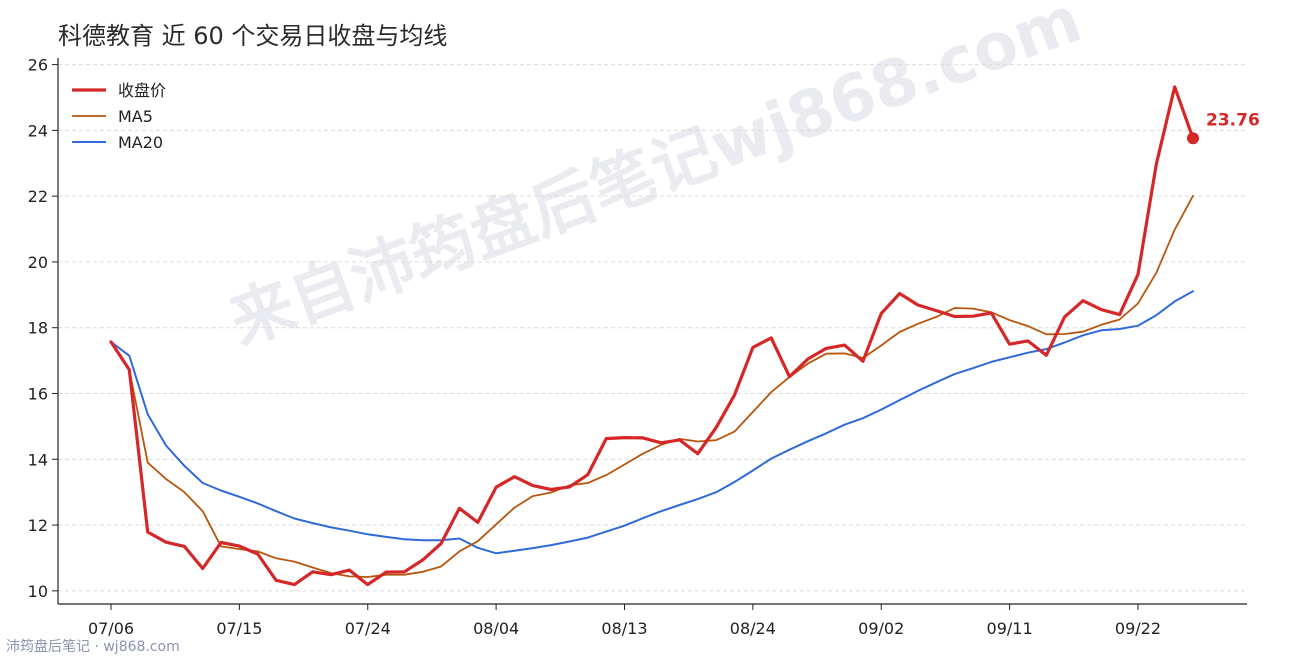 The height and width of the screenshot is (660, 1290). Describe the element at coordinates (1138, 628) in the screenshot. I see `x-tick-label: 09/22` at that location.